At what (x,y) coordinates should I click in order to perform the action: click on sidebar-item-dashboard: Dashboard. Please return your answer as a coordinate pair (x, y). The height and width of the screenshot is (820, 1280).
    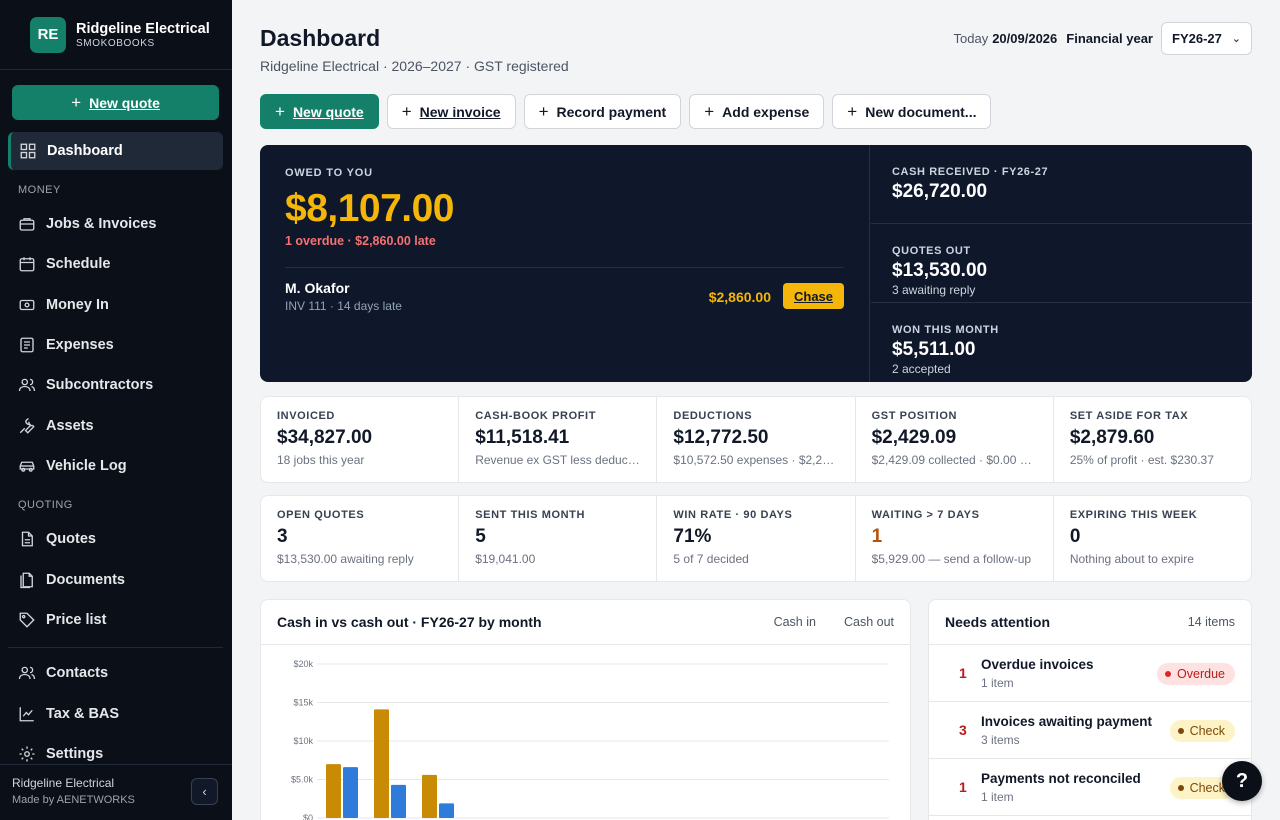
    Looking at the image, I should click on (115, 151).